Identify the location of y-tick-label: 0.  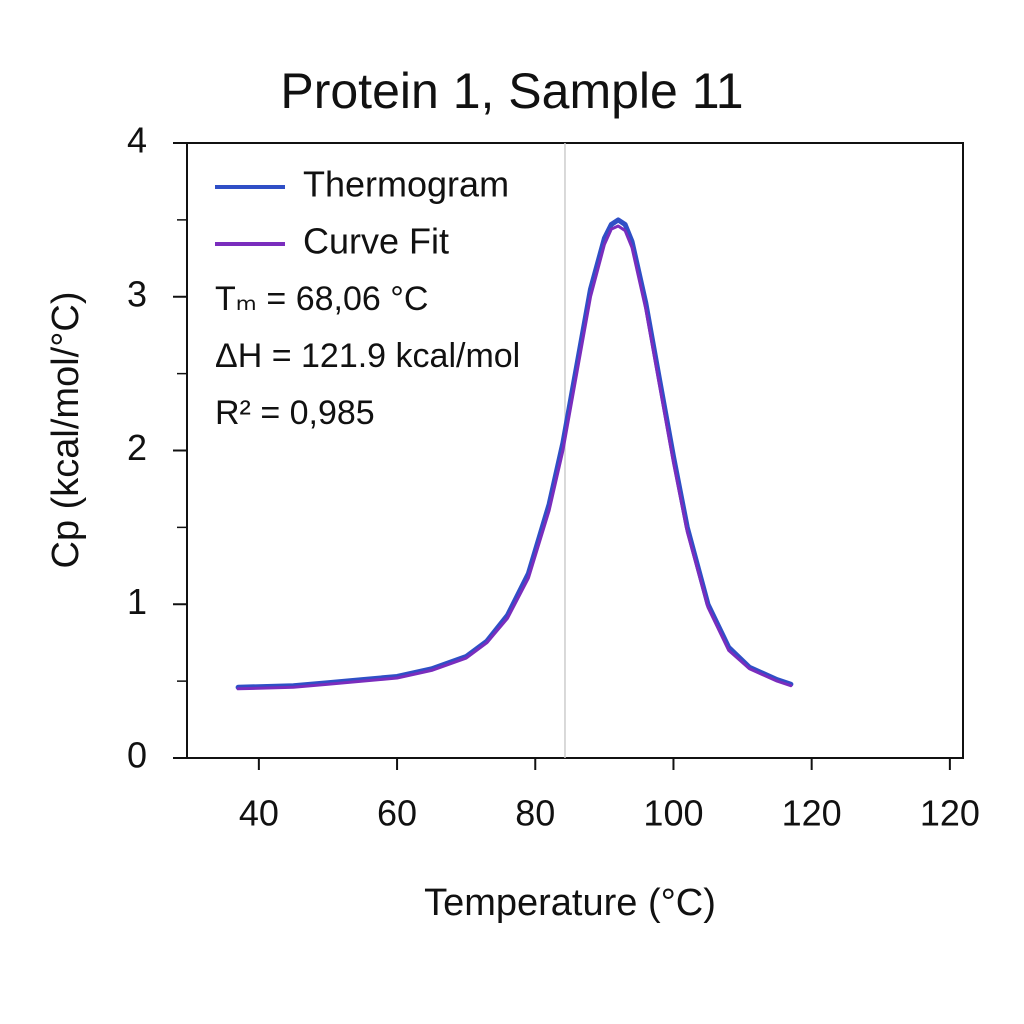
(137, 755).